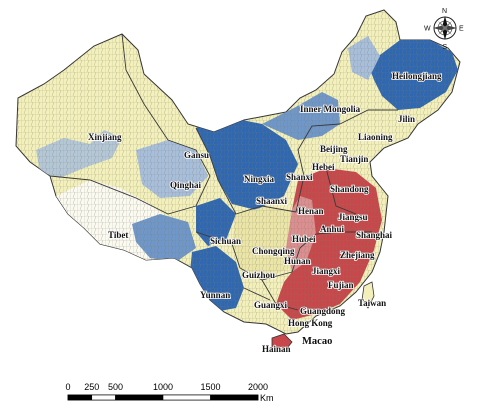 This screenshot has width=480, height=408. What do you see at coordinates (215, 295) in the screenshot?
I see `label-yunnan: Yunnan` at bounding box center [215, 295].